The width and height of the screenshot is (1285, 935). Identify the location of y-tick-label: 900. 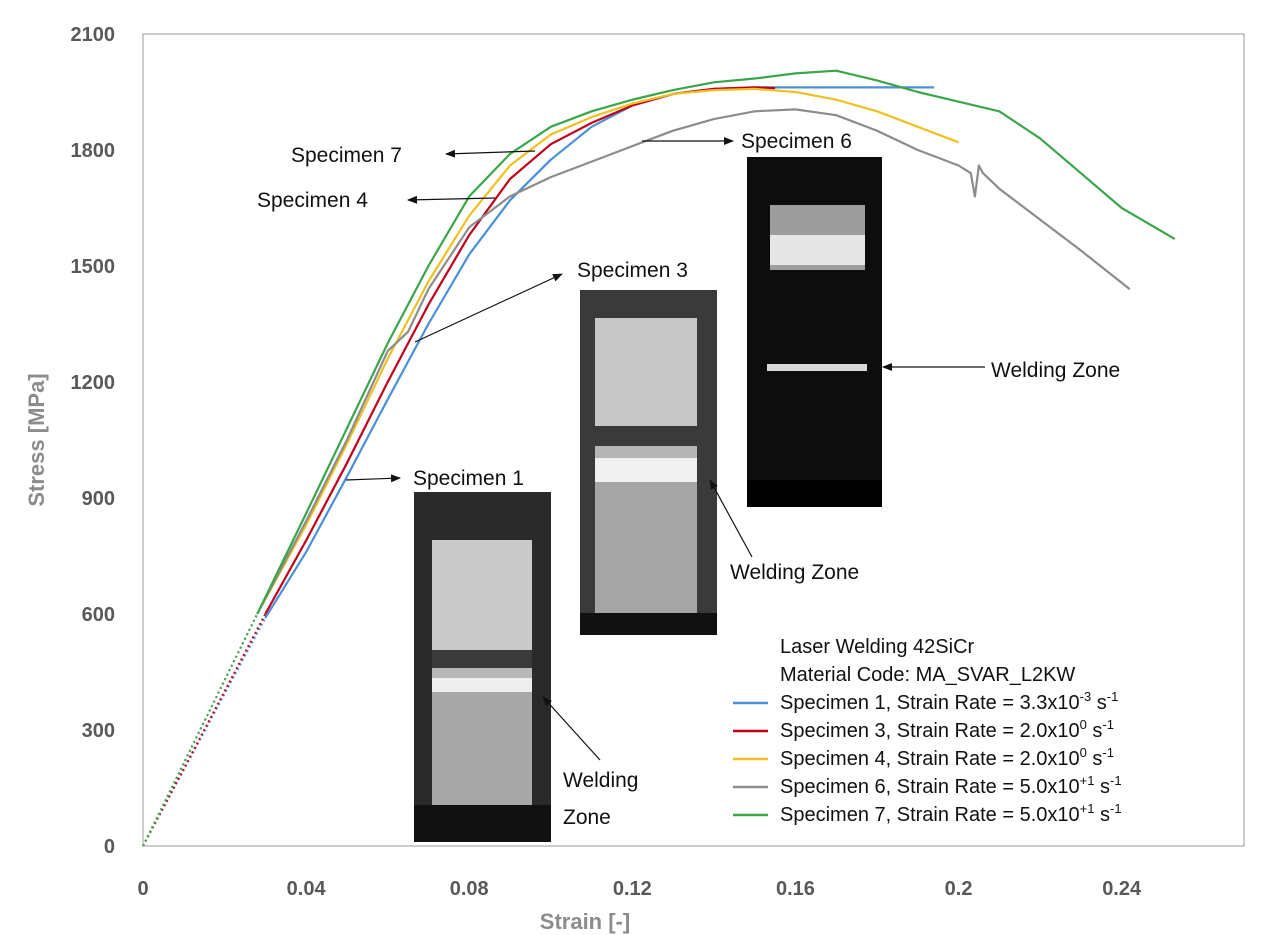
(98, 499).